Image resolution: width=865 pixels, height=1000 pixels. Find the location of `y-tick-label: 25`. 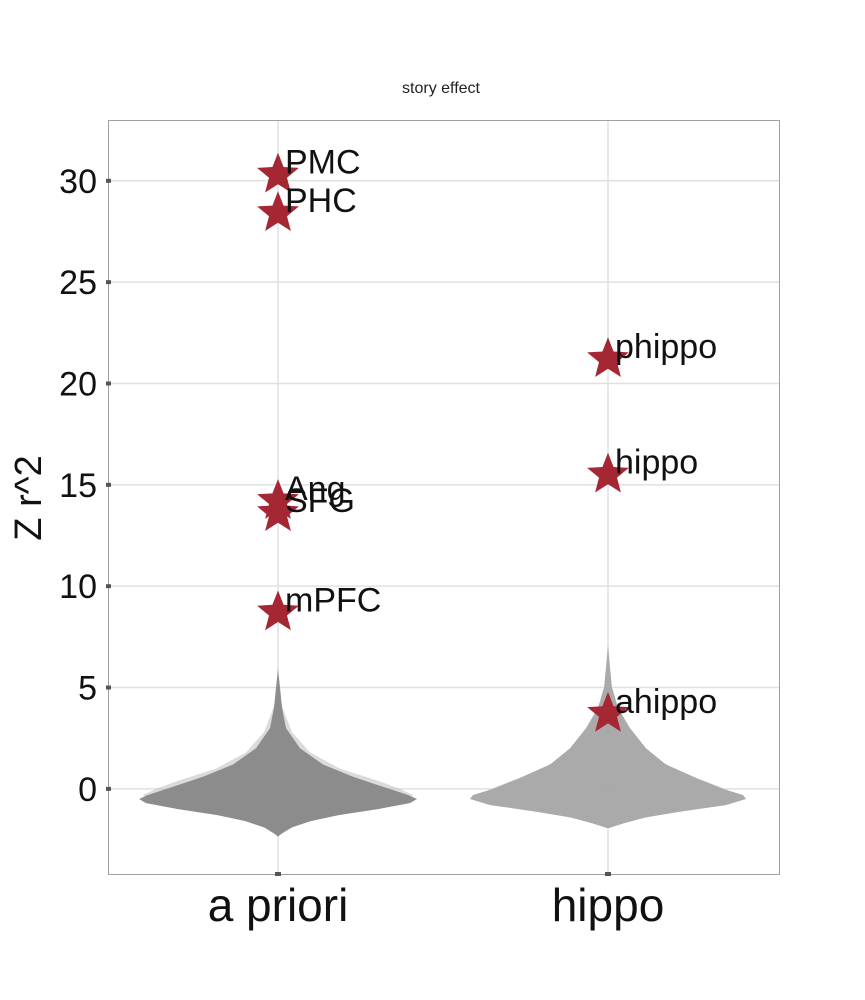

y-tick-label: 25 is located at coordinates (78, 283).